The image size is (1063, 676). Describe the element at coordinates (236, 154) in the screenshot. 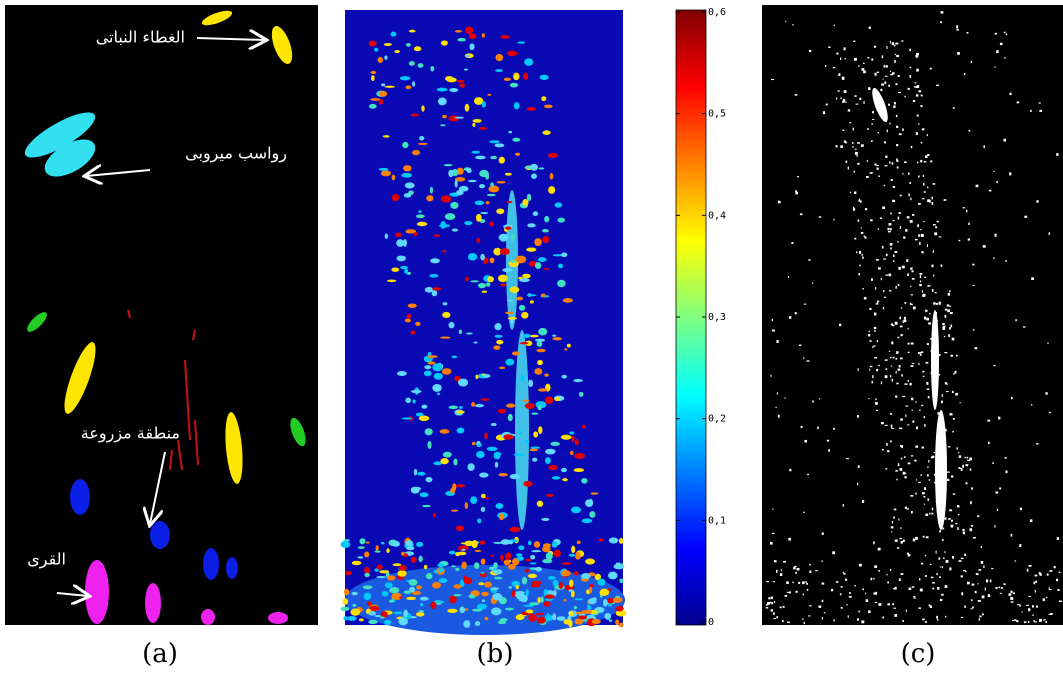

I see `annotation: رواسب ميروبى` at that location.